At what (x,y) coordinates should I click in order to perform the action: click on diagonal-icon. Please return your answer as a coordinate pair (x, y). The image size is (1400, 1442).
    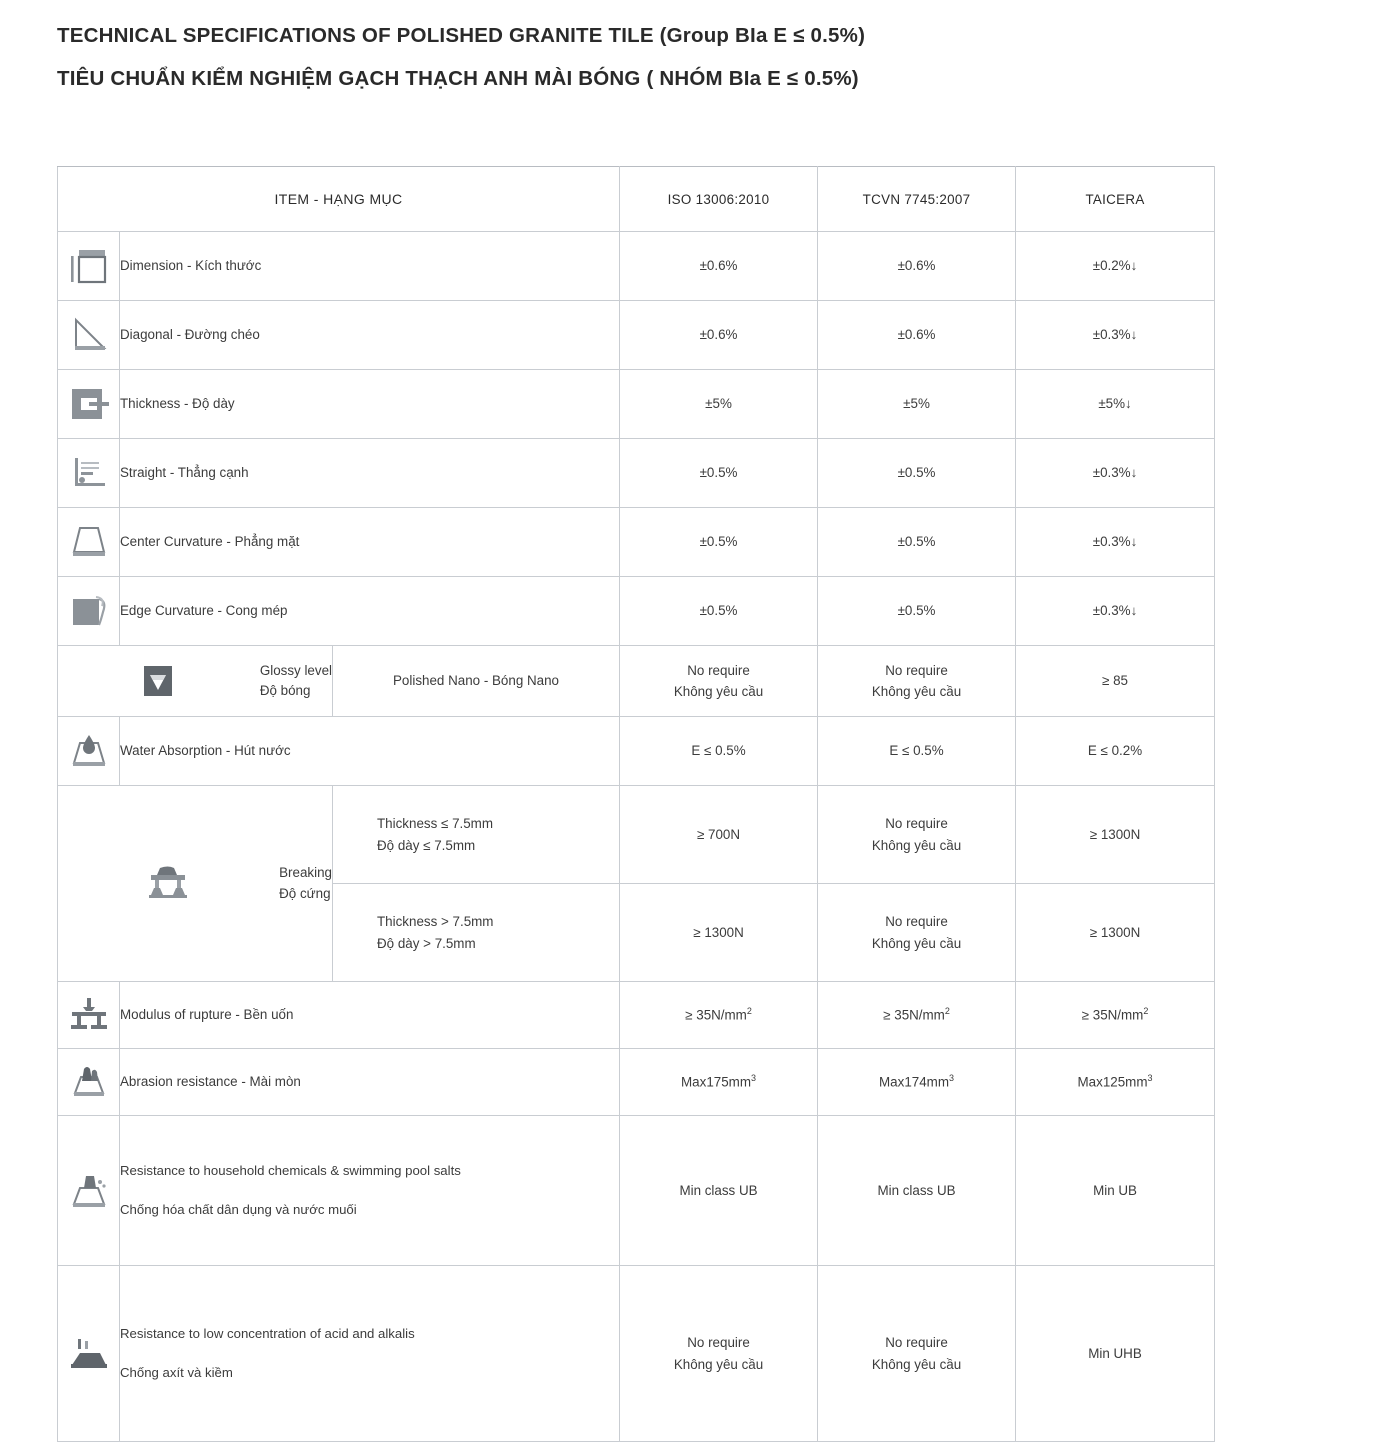
    Looking at the image, I should click on (90, 333).